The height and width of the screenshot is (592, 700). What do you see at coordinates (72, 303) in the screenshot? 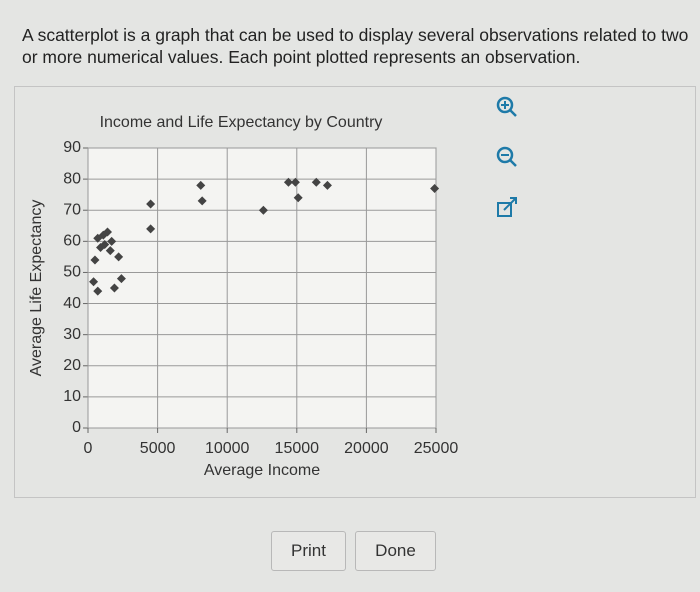
I see `y-tick-label: 40` at bounding box center [72, 303].